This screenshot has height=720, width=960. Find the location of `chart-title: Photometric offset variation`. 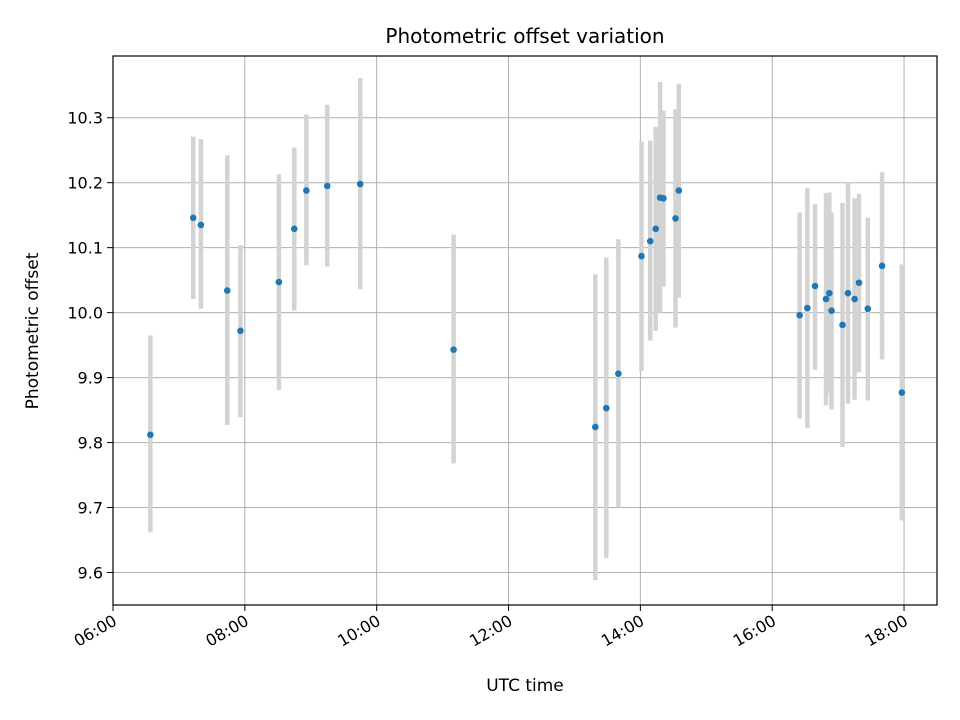

chart-title: Photometric offset variation is located at coordinates (524, 36).